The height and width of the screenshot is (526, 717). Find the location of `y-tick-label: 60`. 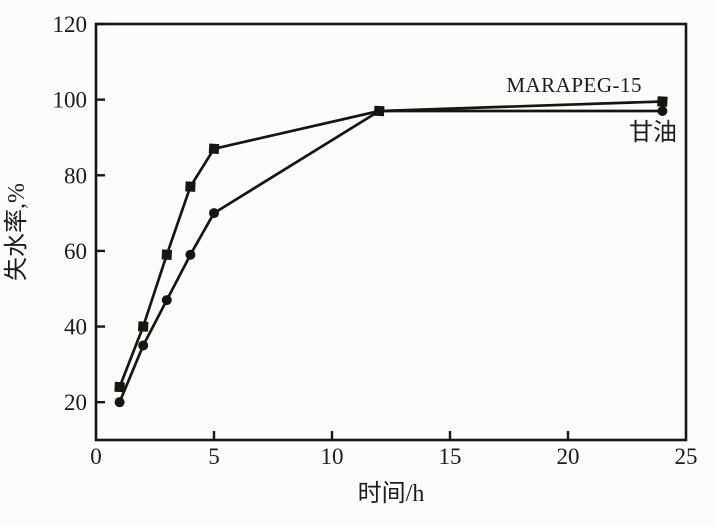

y-tick-label: 60 is located at coordinates (75, 251).